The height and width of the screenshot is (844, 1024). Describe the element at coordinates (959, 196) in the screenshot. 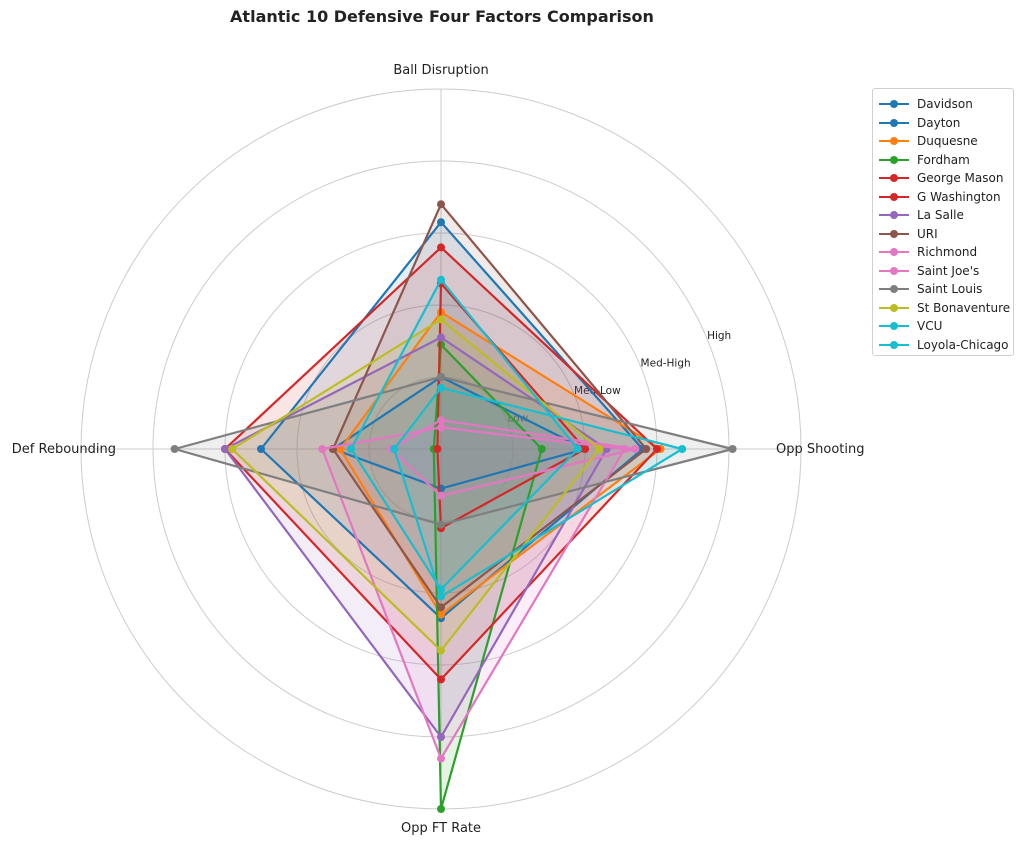

I see `legend-label: G Washington` at that location.